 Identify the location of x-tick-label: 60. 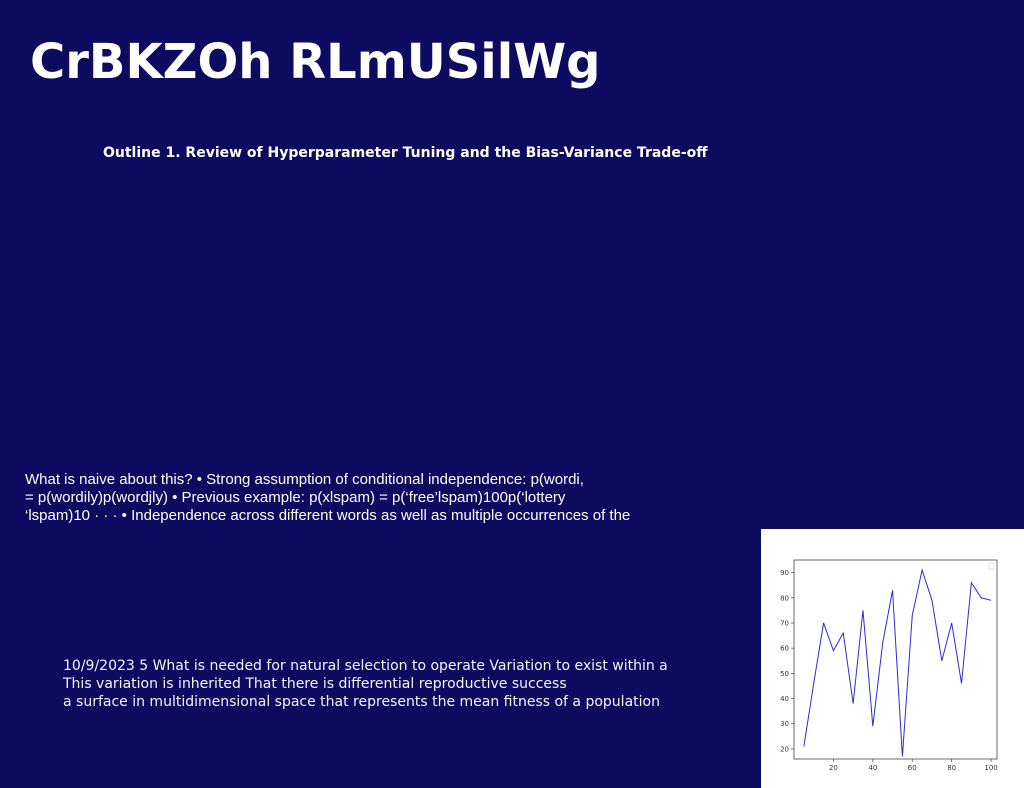
(912, 768).